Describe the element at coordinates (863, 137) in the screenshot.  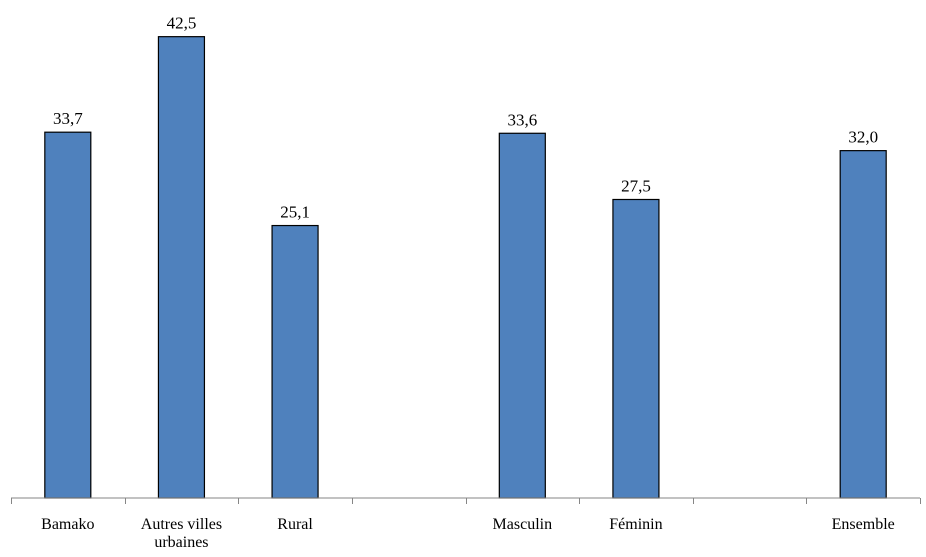
I see `data-label: 32,0` at that location.